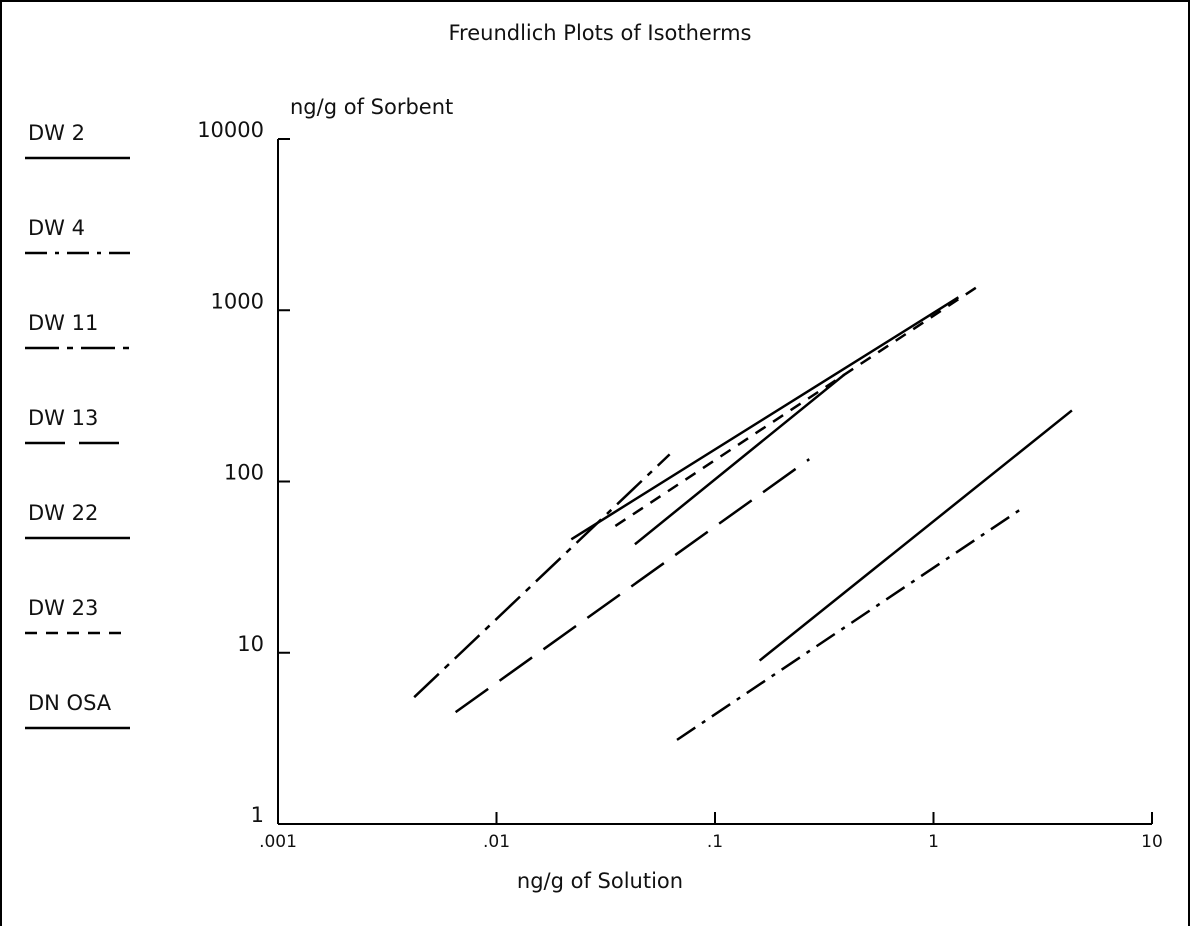 This screenshot has width=1191, height=926. Describe the element at coordinates (63, 418) in the screenshot. I see `legend-label: DW 13` at that location.